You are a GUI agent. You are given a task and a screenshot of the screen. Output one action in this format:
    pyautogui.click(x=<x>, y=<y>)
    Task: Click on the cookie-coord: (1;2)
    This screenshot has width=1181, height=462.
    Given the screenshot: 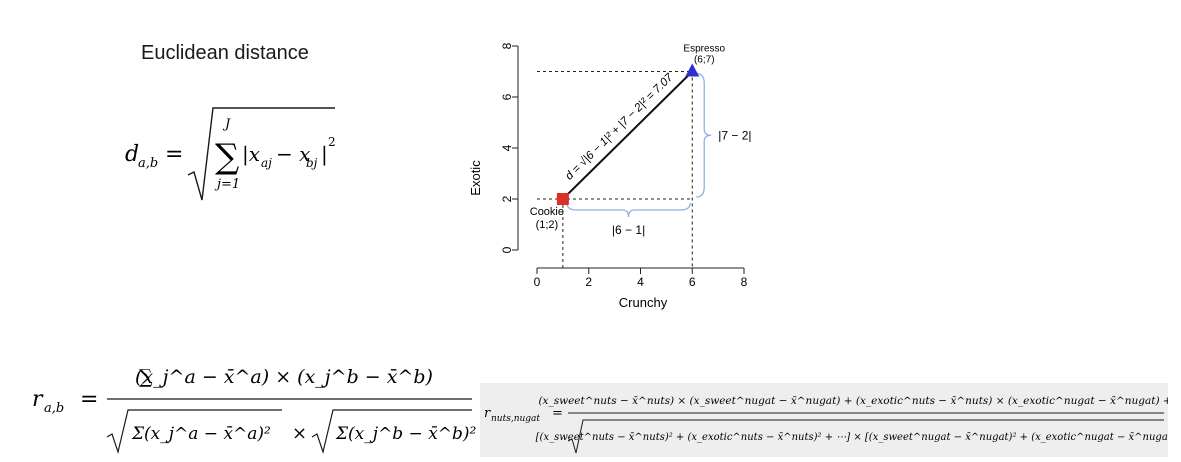 What is the action you would take?
    pyautogui.click(x=547, y=225)
    